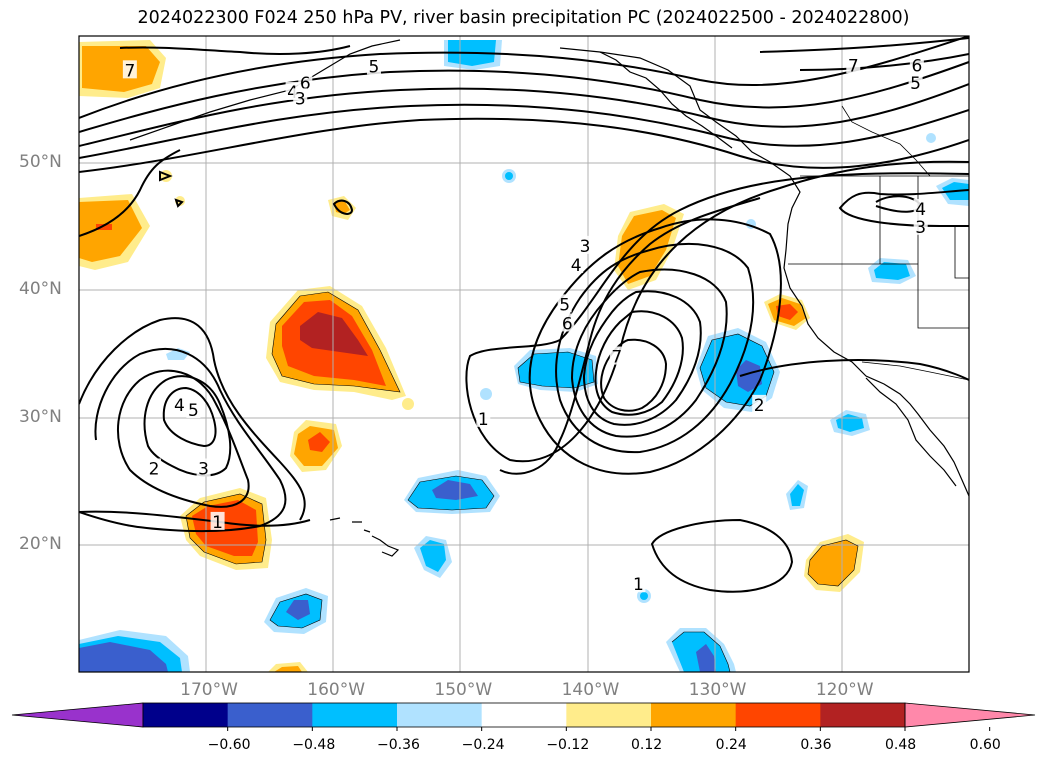  Describe the element at coordinates (844, 690) in the screenshot. I see `lon-tick-label: 120°W` at that location.